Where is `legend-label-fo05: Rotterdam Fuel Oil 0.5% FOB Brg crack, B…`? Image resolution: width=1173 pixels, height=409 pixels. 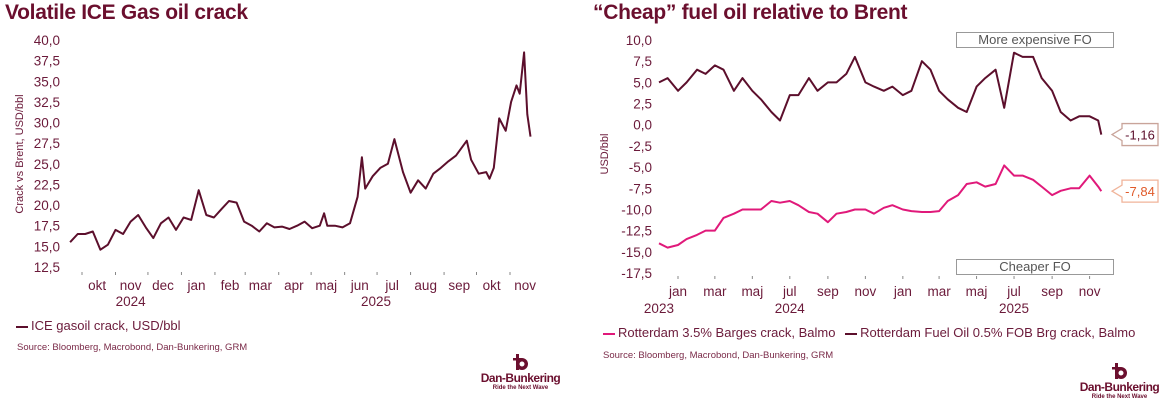
legend-label-fo05: Rotterdam Fuel Oil 0.5% FOB Brg crack, B… is located at coordinates (998, 332).